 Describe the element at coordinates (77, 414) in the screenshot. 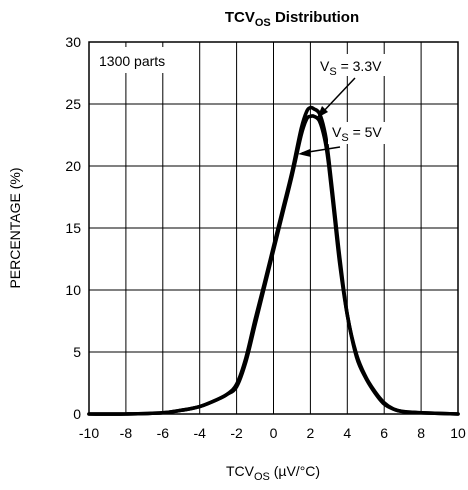

I see `y-tick-label: 0` at that location.